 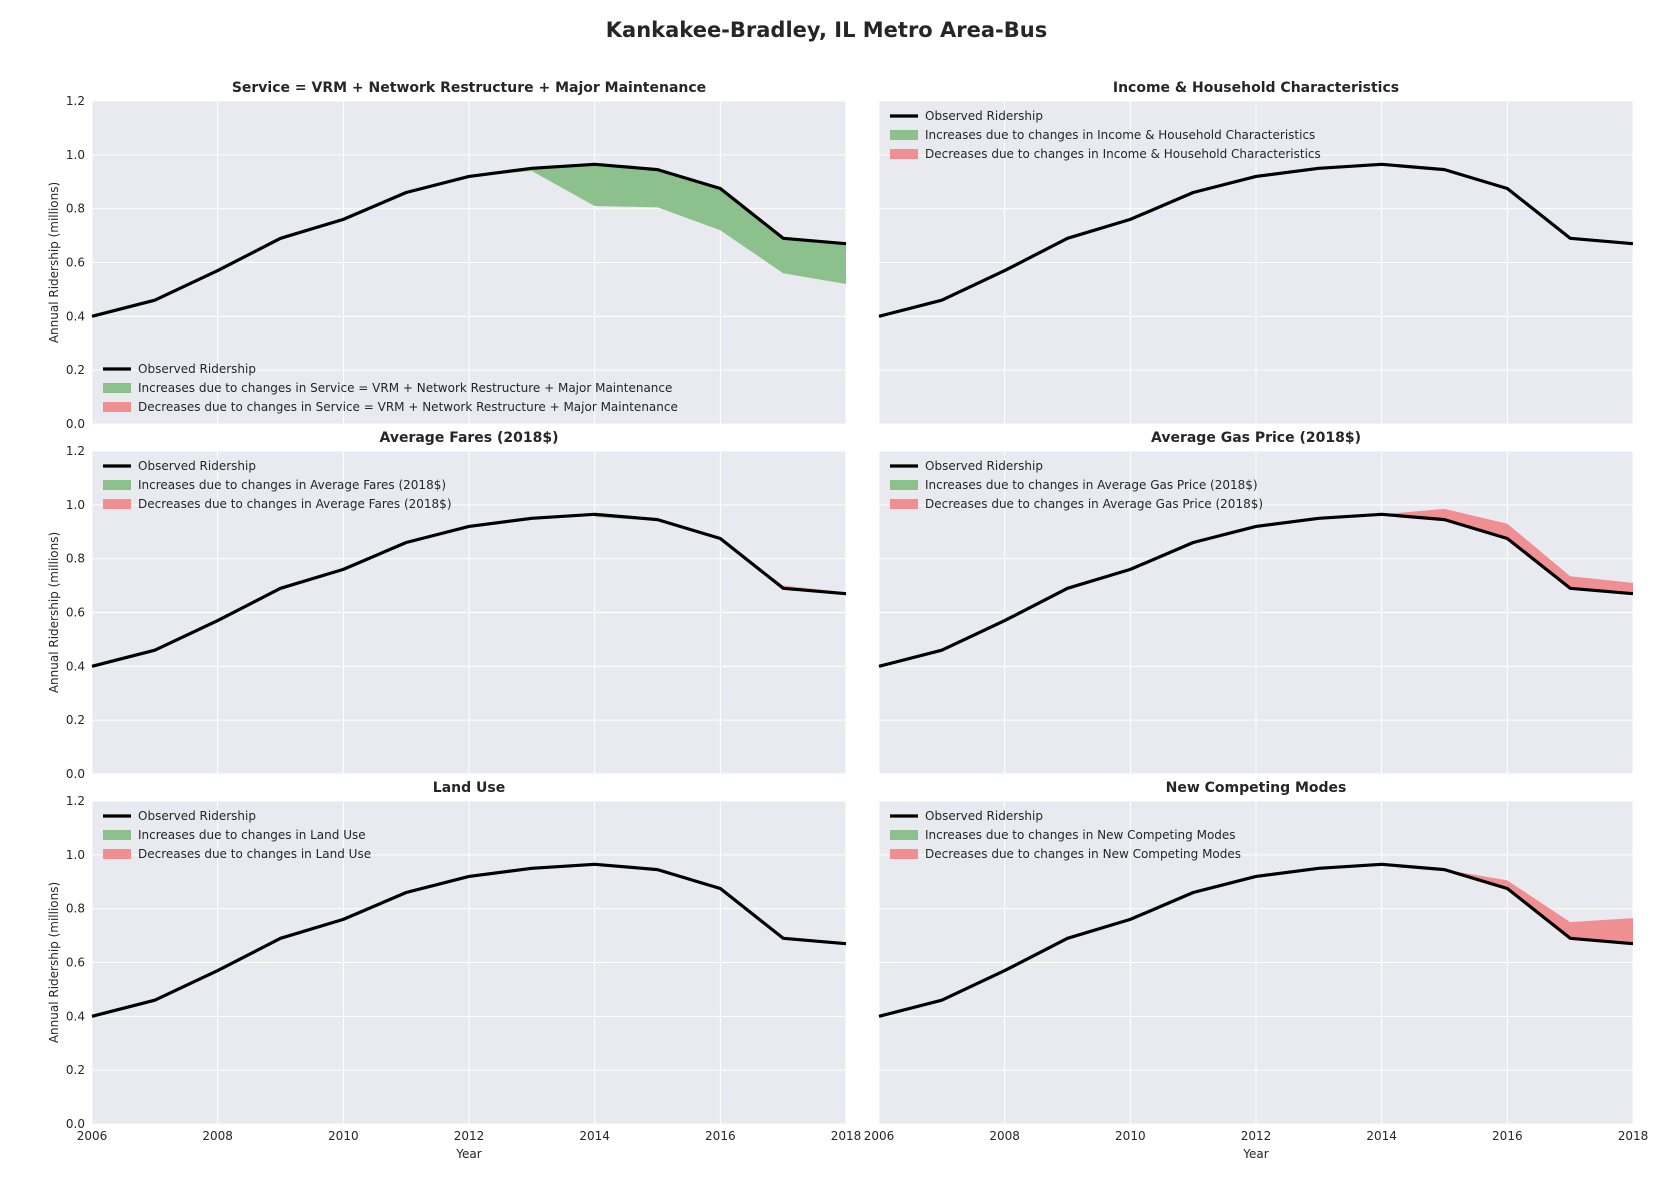 What do you see at coordinates (1256, 788) in the screenshot?
I see `subplot-title: New Competing Modes` at bounding box center [1256, 788].